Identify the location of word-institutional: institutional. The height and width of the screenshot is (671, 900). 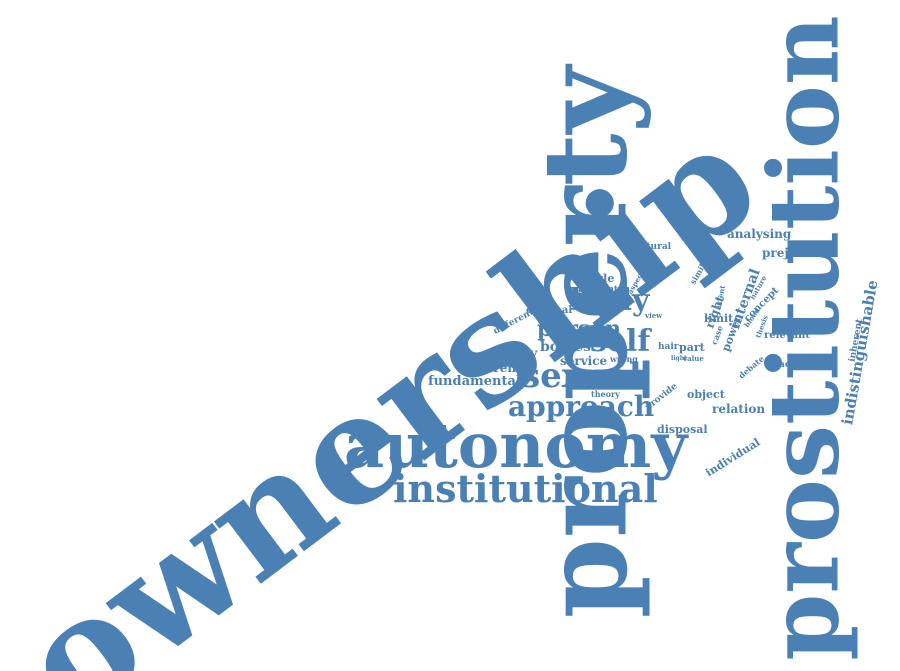
(525, 488).